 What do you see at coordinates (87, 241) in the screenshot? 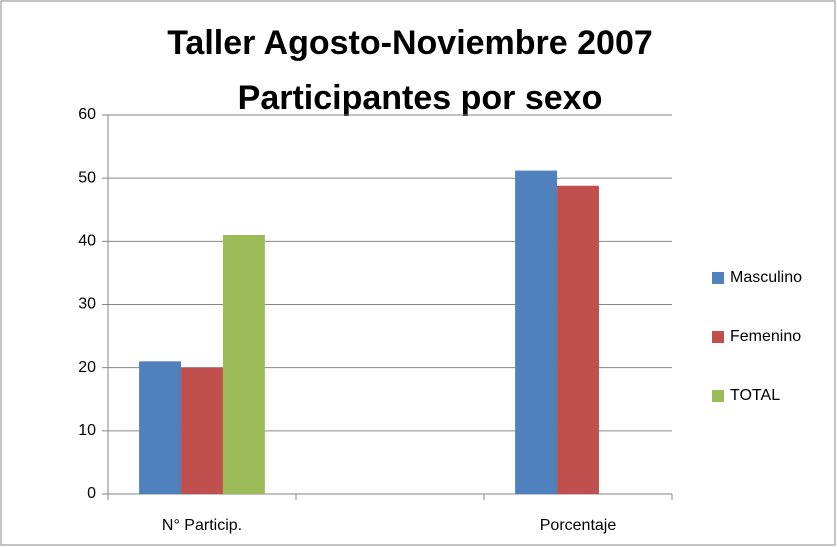
I see `y-tick-label: 40` at bounding box center [87, 241].